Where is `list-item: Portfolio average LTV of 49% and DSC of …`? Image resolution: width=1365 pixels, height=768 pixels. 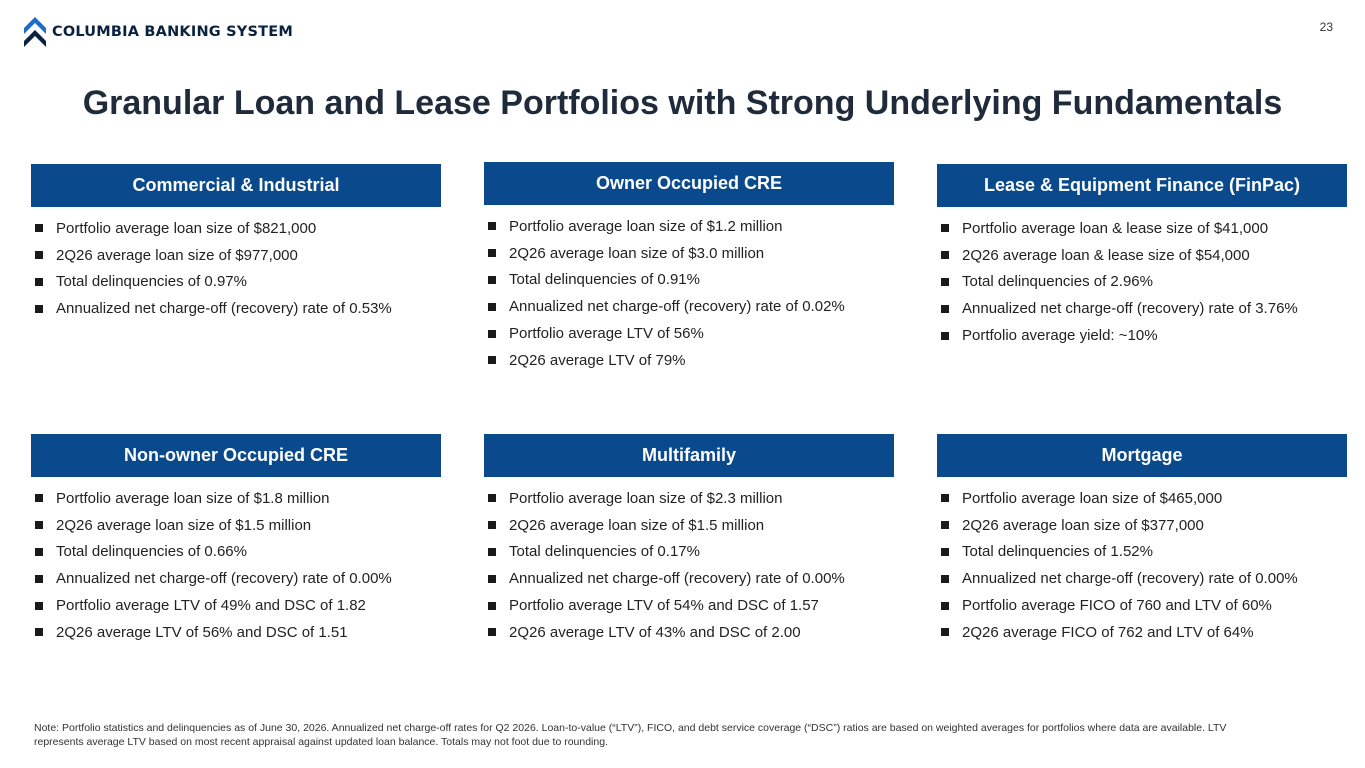
list-item: Portfolio average LTV of 49% and DSC of … is located at coordinates (238, 605).